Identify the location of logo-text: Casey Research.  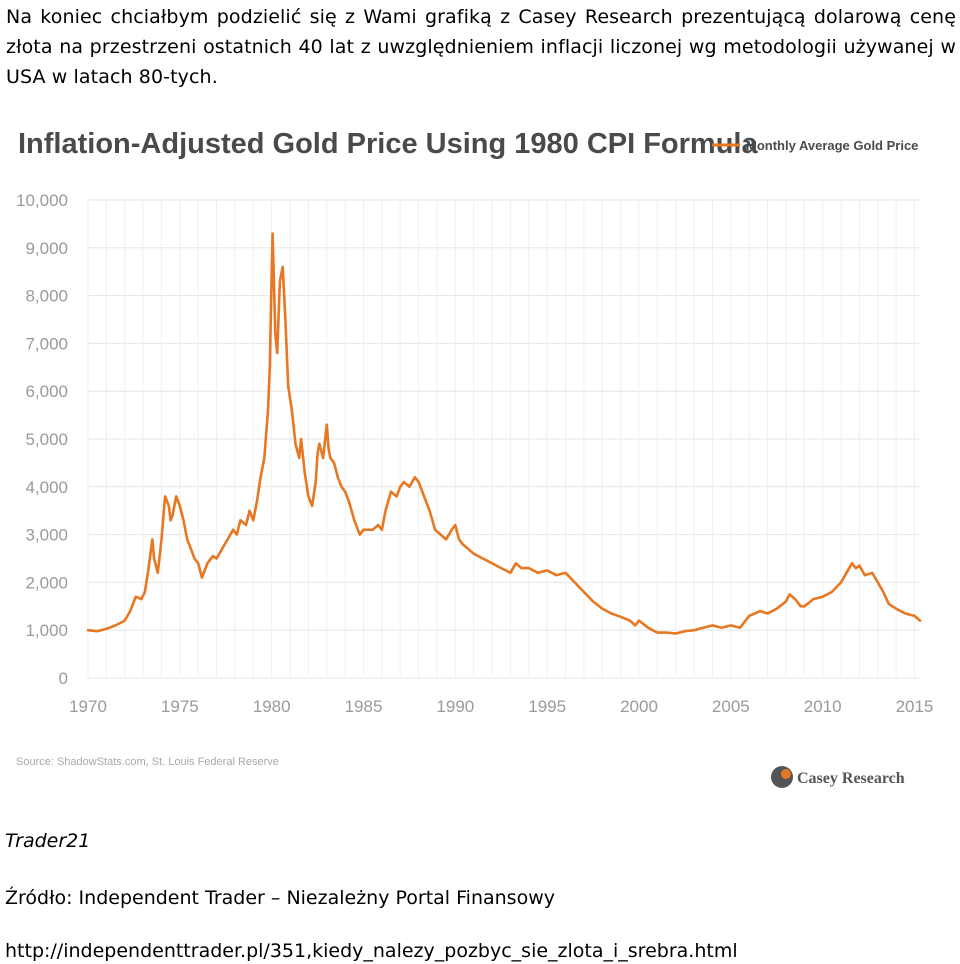
(851, 778).